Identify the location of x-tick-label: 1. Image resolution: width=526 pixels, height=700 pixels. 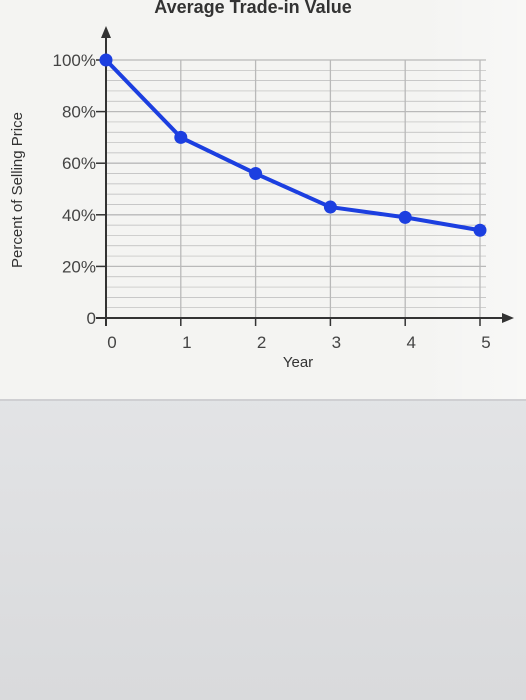
(186, 342).